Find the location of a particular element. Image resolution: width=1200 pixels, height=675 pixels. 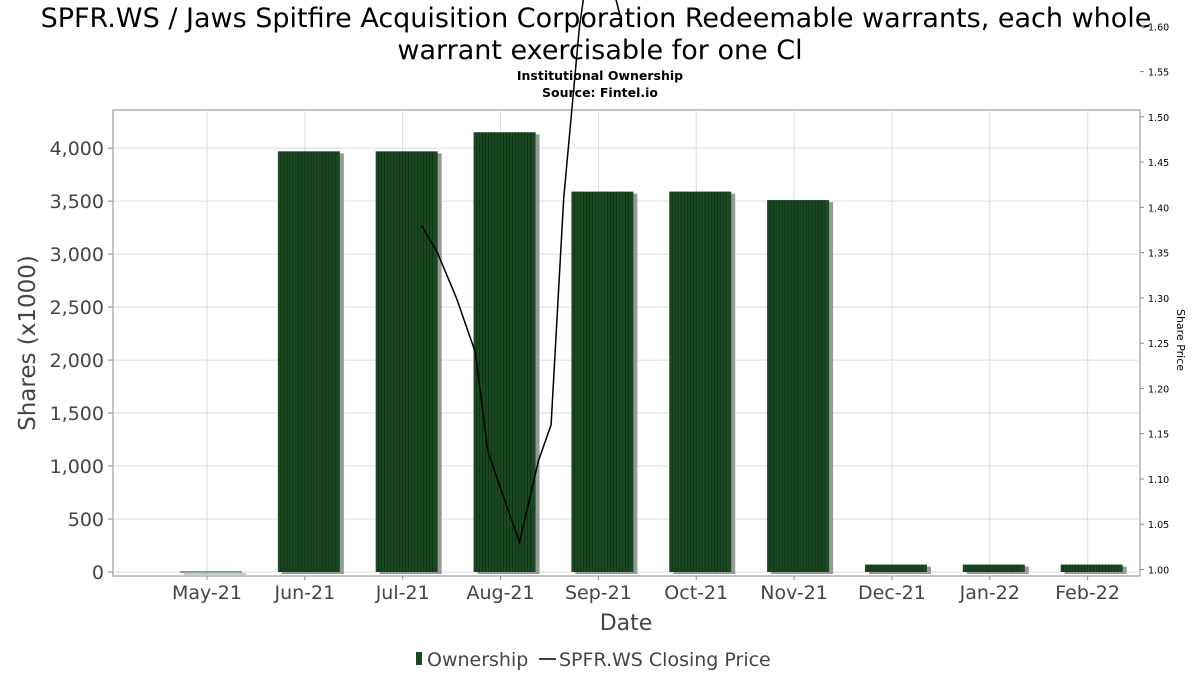

x-tick-label: Oct-21 is located at coordinates (696, 593).